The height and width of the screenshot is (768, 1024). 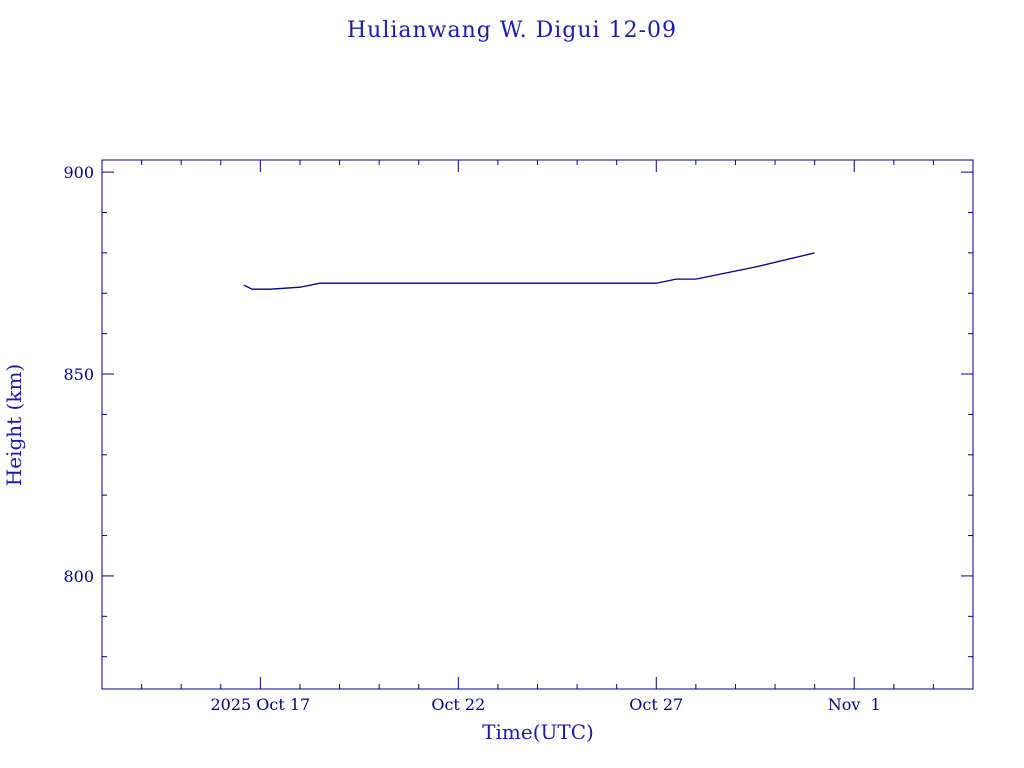 I want to click on y-tick-label: 800, so click(x=78, y=576).